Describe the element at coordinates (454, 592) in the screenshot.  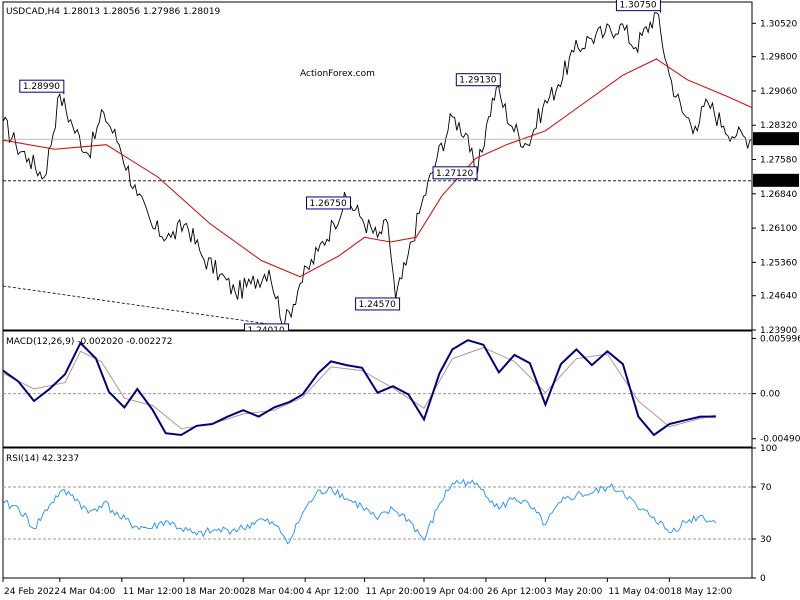
I see `x-tick-label: 19 Apr 04:00` at that location.